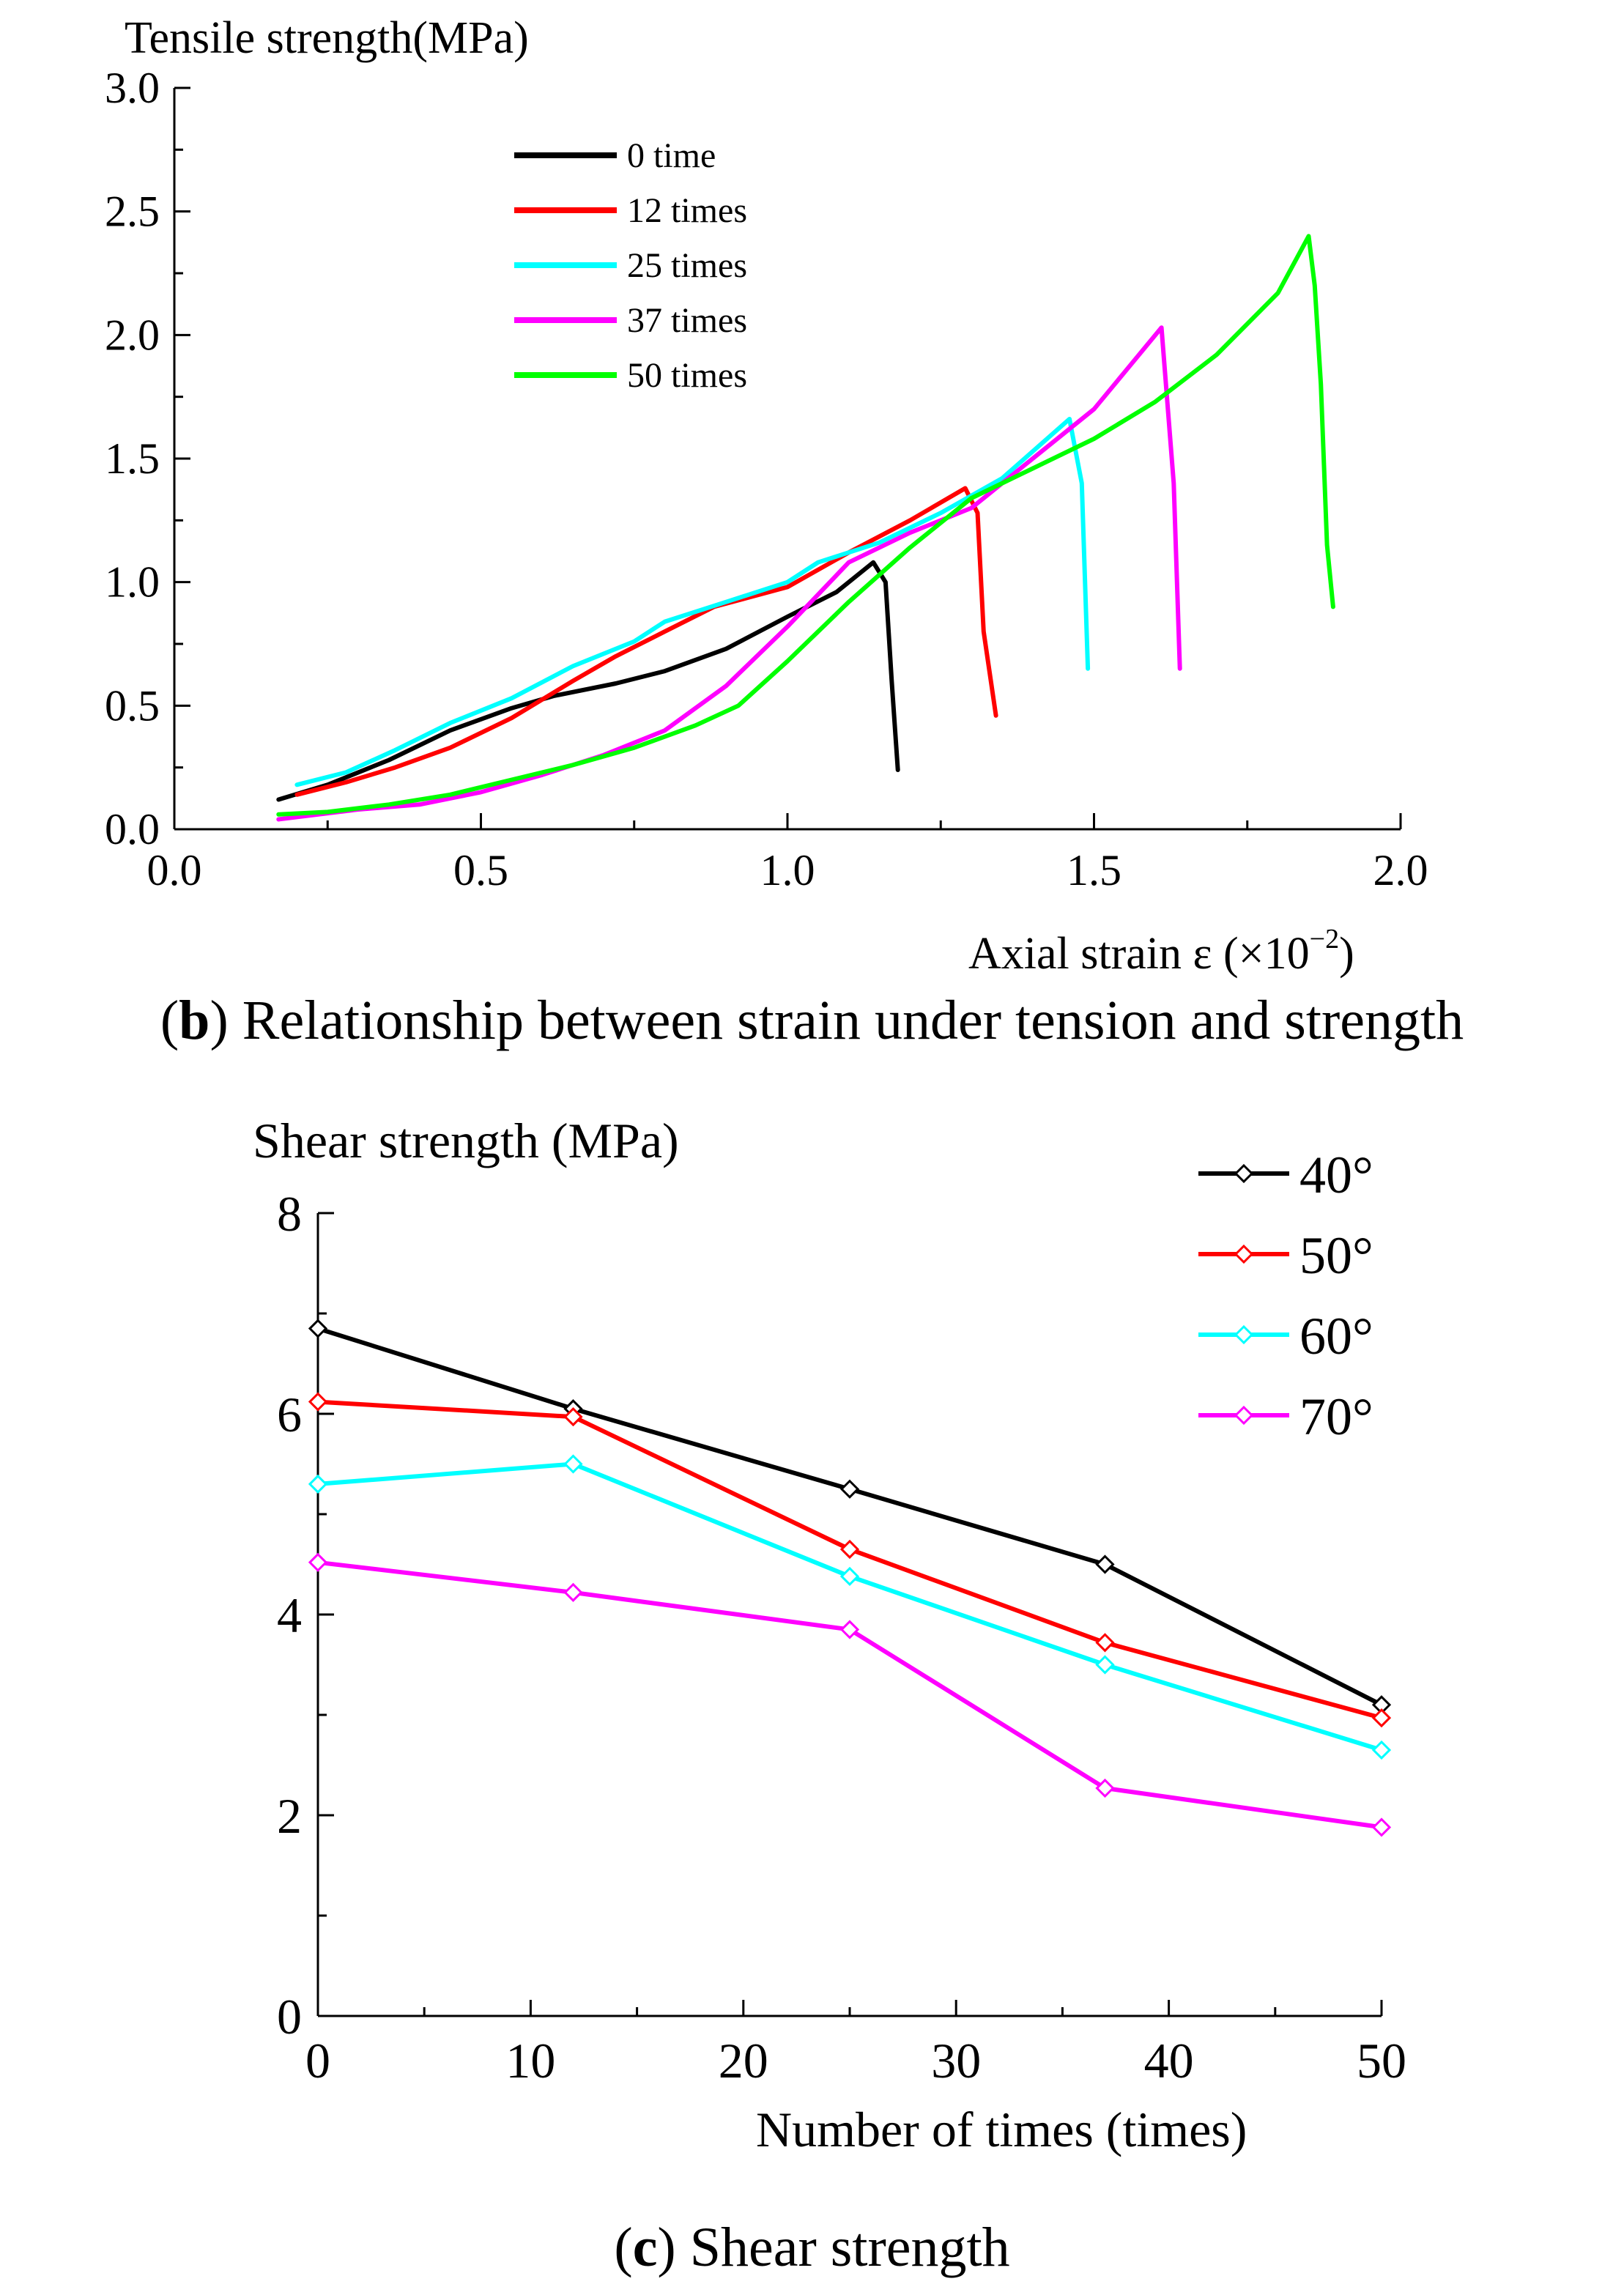  Describe the element at coordinates (174, 870) in the screenshot. I see `x-tick-label: 0.0` at that location.